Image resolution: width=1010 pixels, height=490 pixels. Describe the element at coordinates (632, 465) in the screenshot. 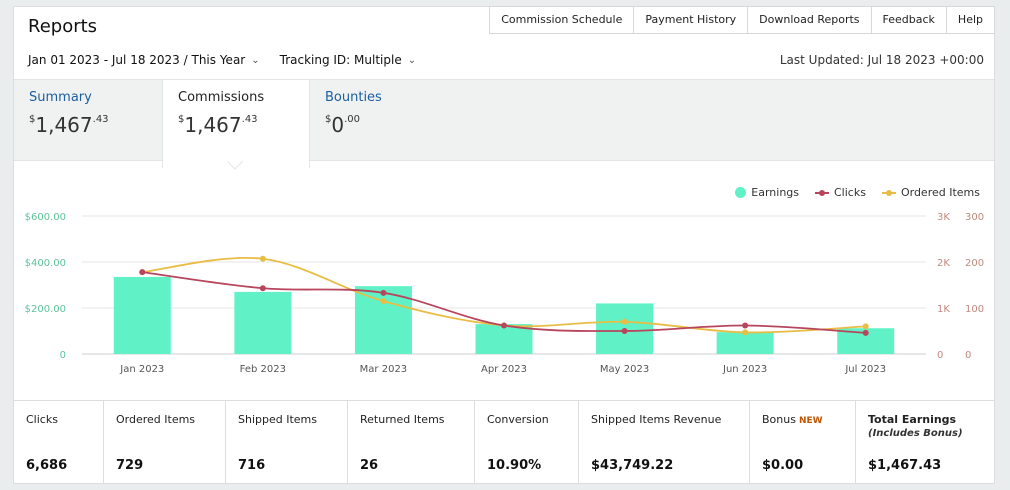

I see `summary-value: $43,749.22` at that location.